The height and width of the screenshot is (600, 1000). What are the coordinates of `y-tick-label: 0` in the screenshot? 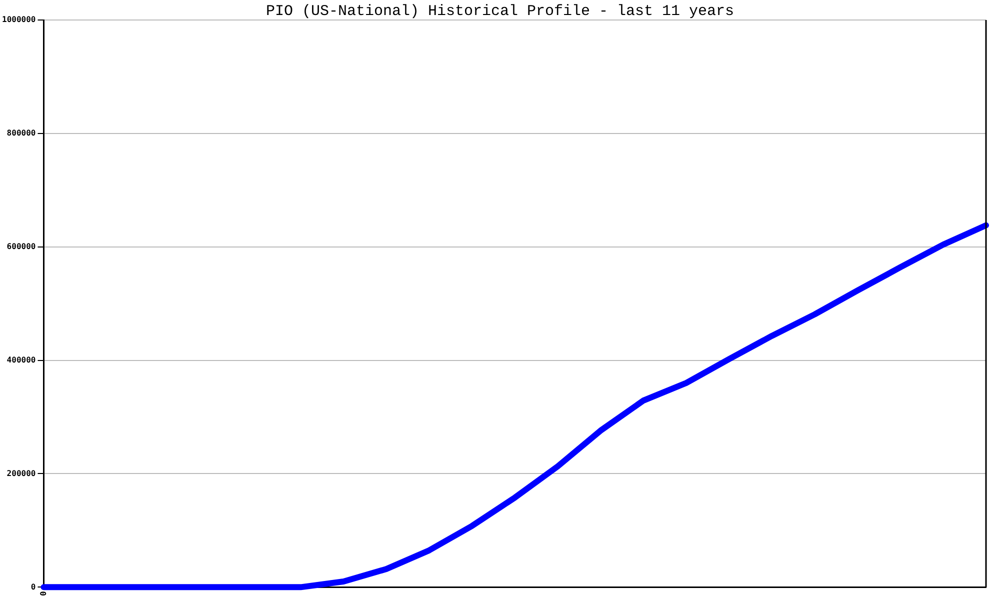 It's located at (33, 587).